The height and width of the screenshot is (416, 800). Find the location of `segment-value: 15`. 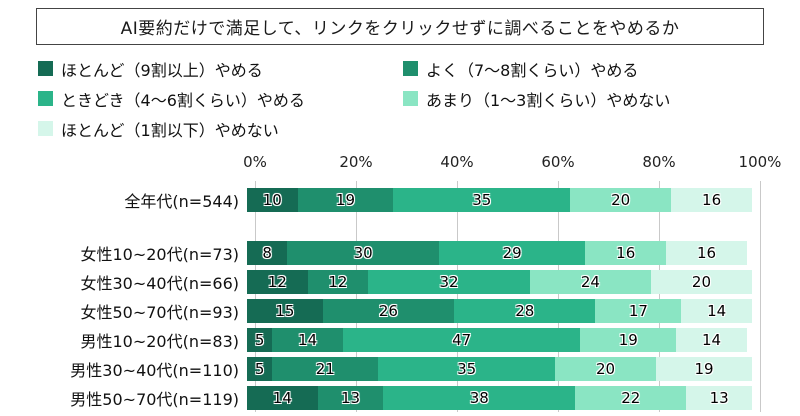

segment-value: 15 is located at coordinates (285, 311).